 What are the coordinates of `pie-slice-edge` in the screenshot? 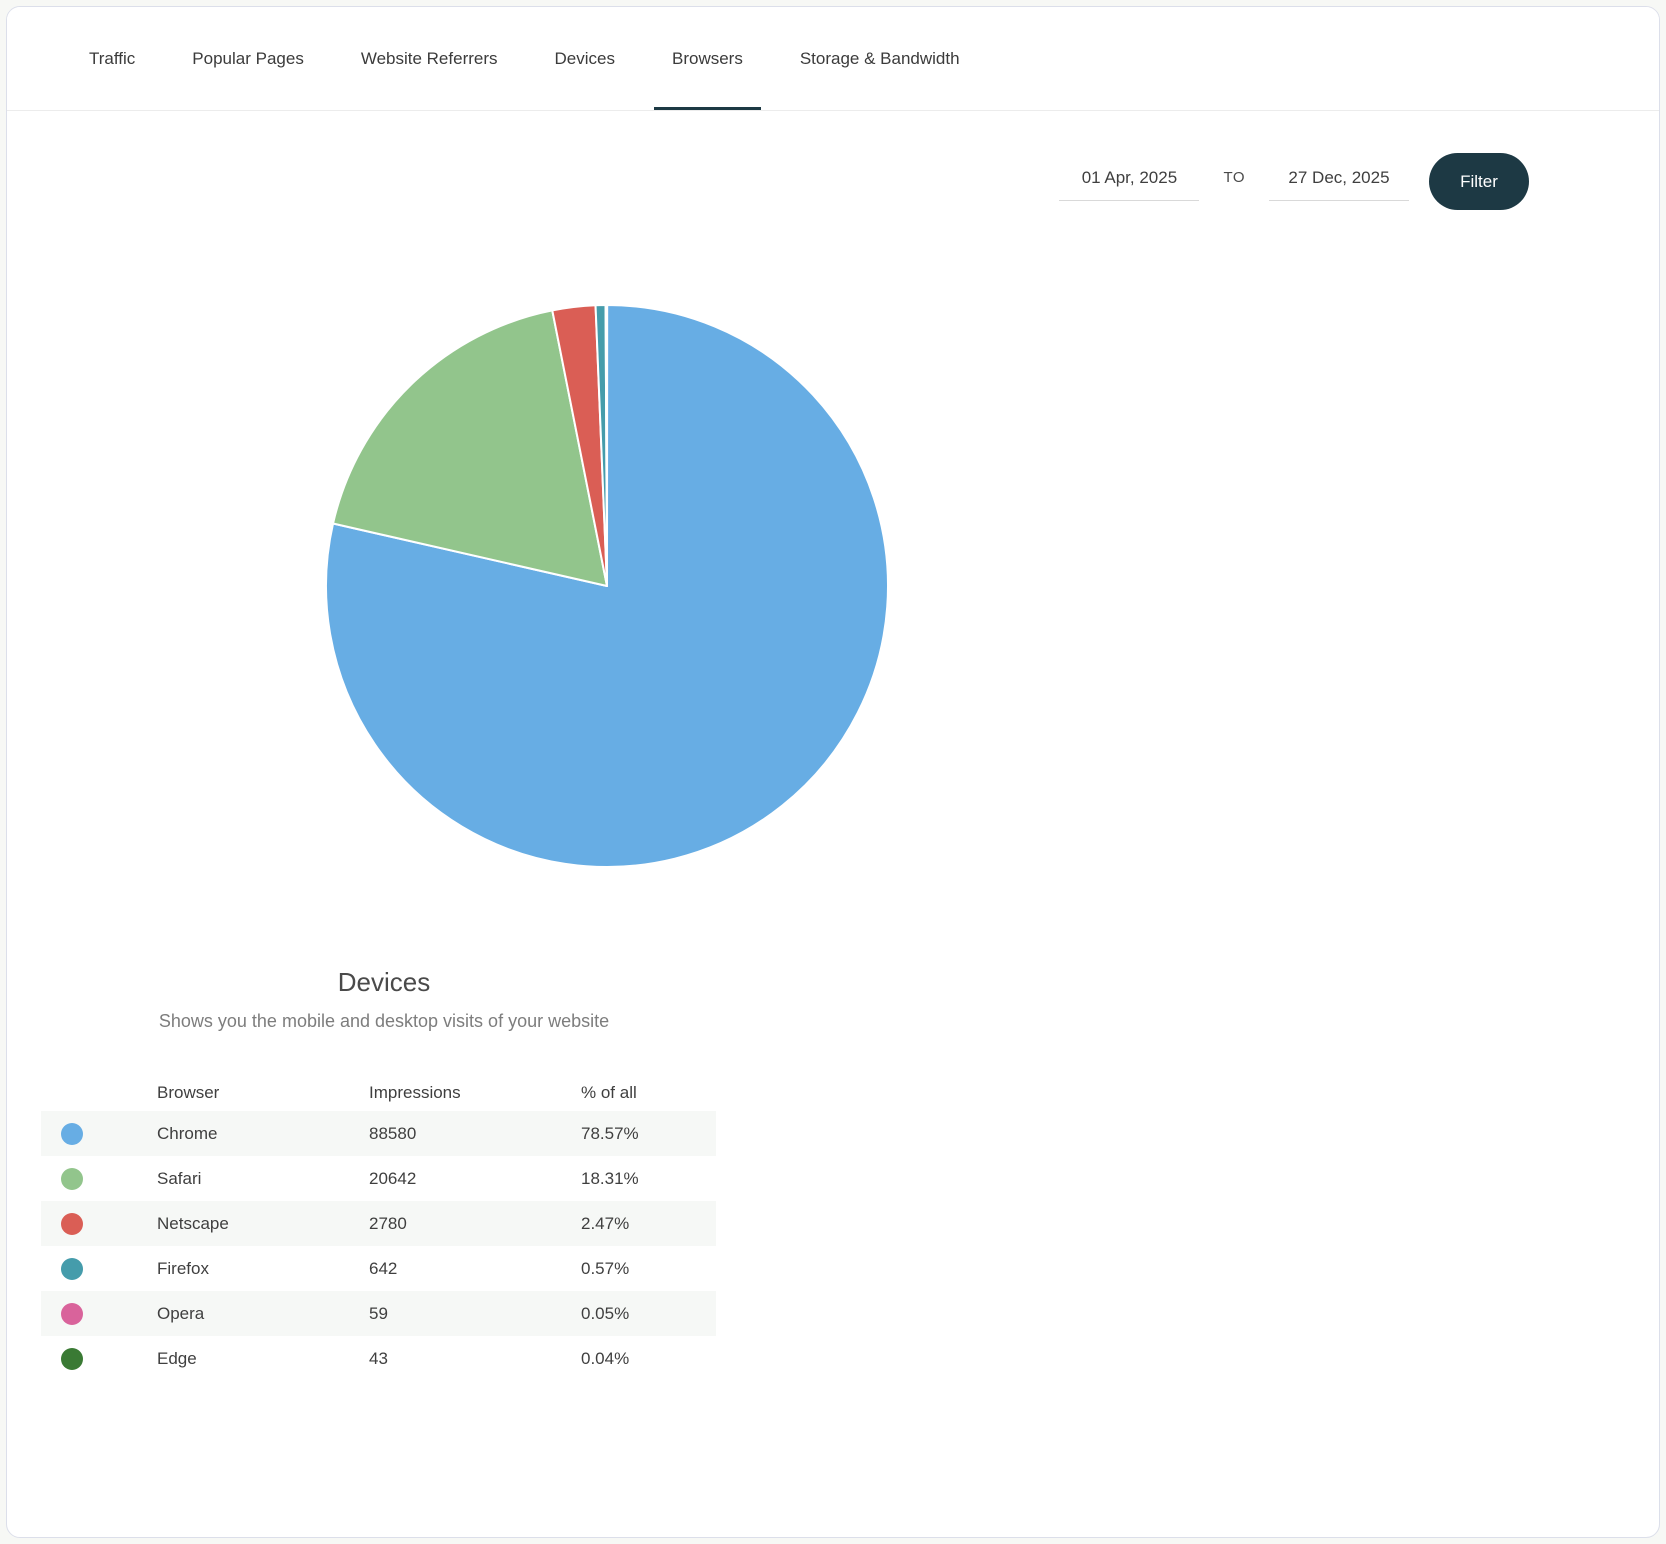 It's located at (607, 445).